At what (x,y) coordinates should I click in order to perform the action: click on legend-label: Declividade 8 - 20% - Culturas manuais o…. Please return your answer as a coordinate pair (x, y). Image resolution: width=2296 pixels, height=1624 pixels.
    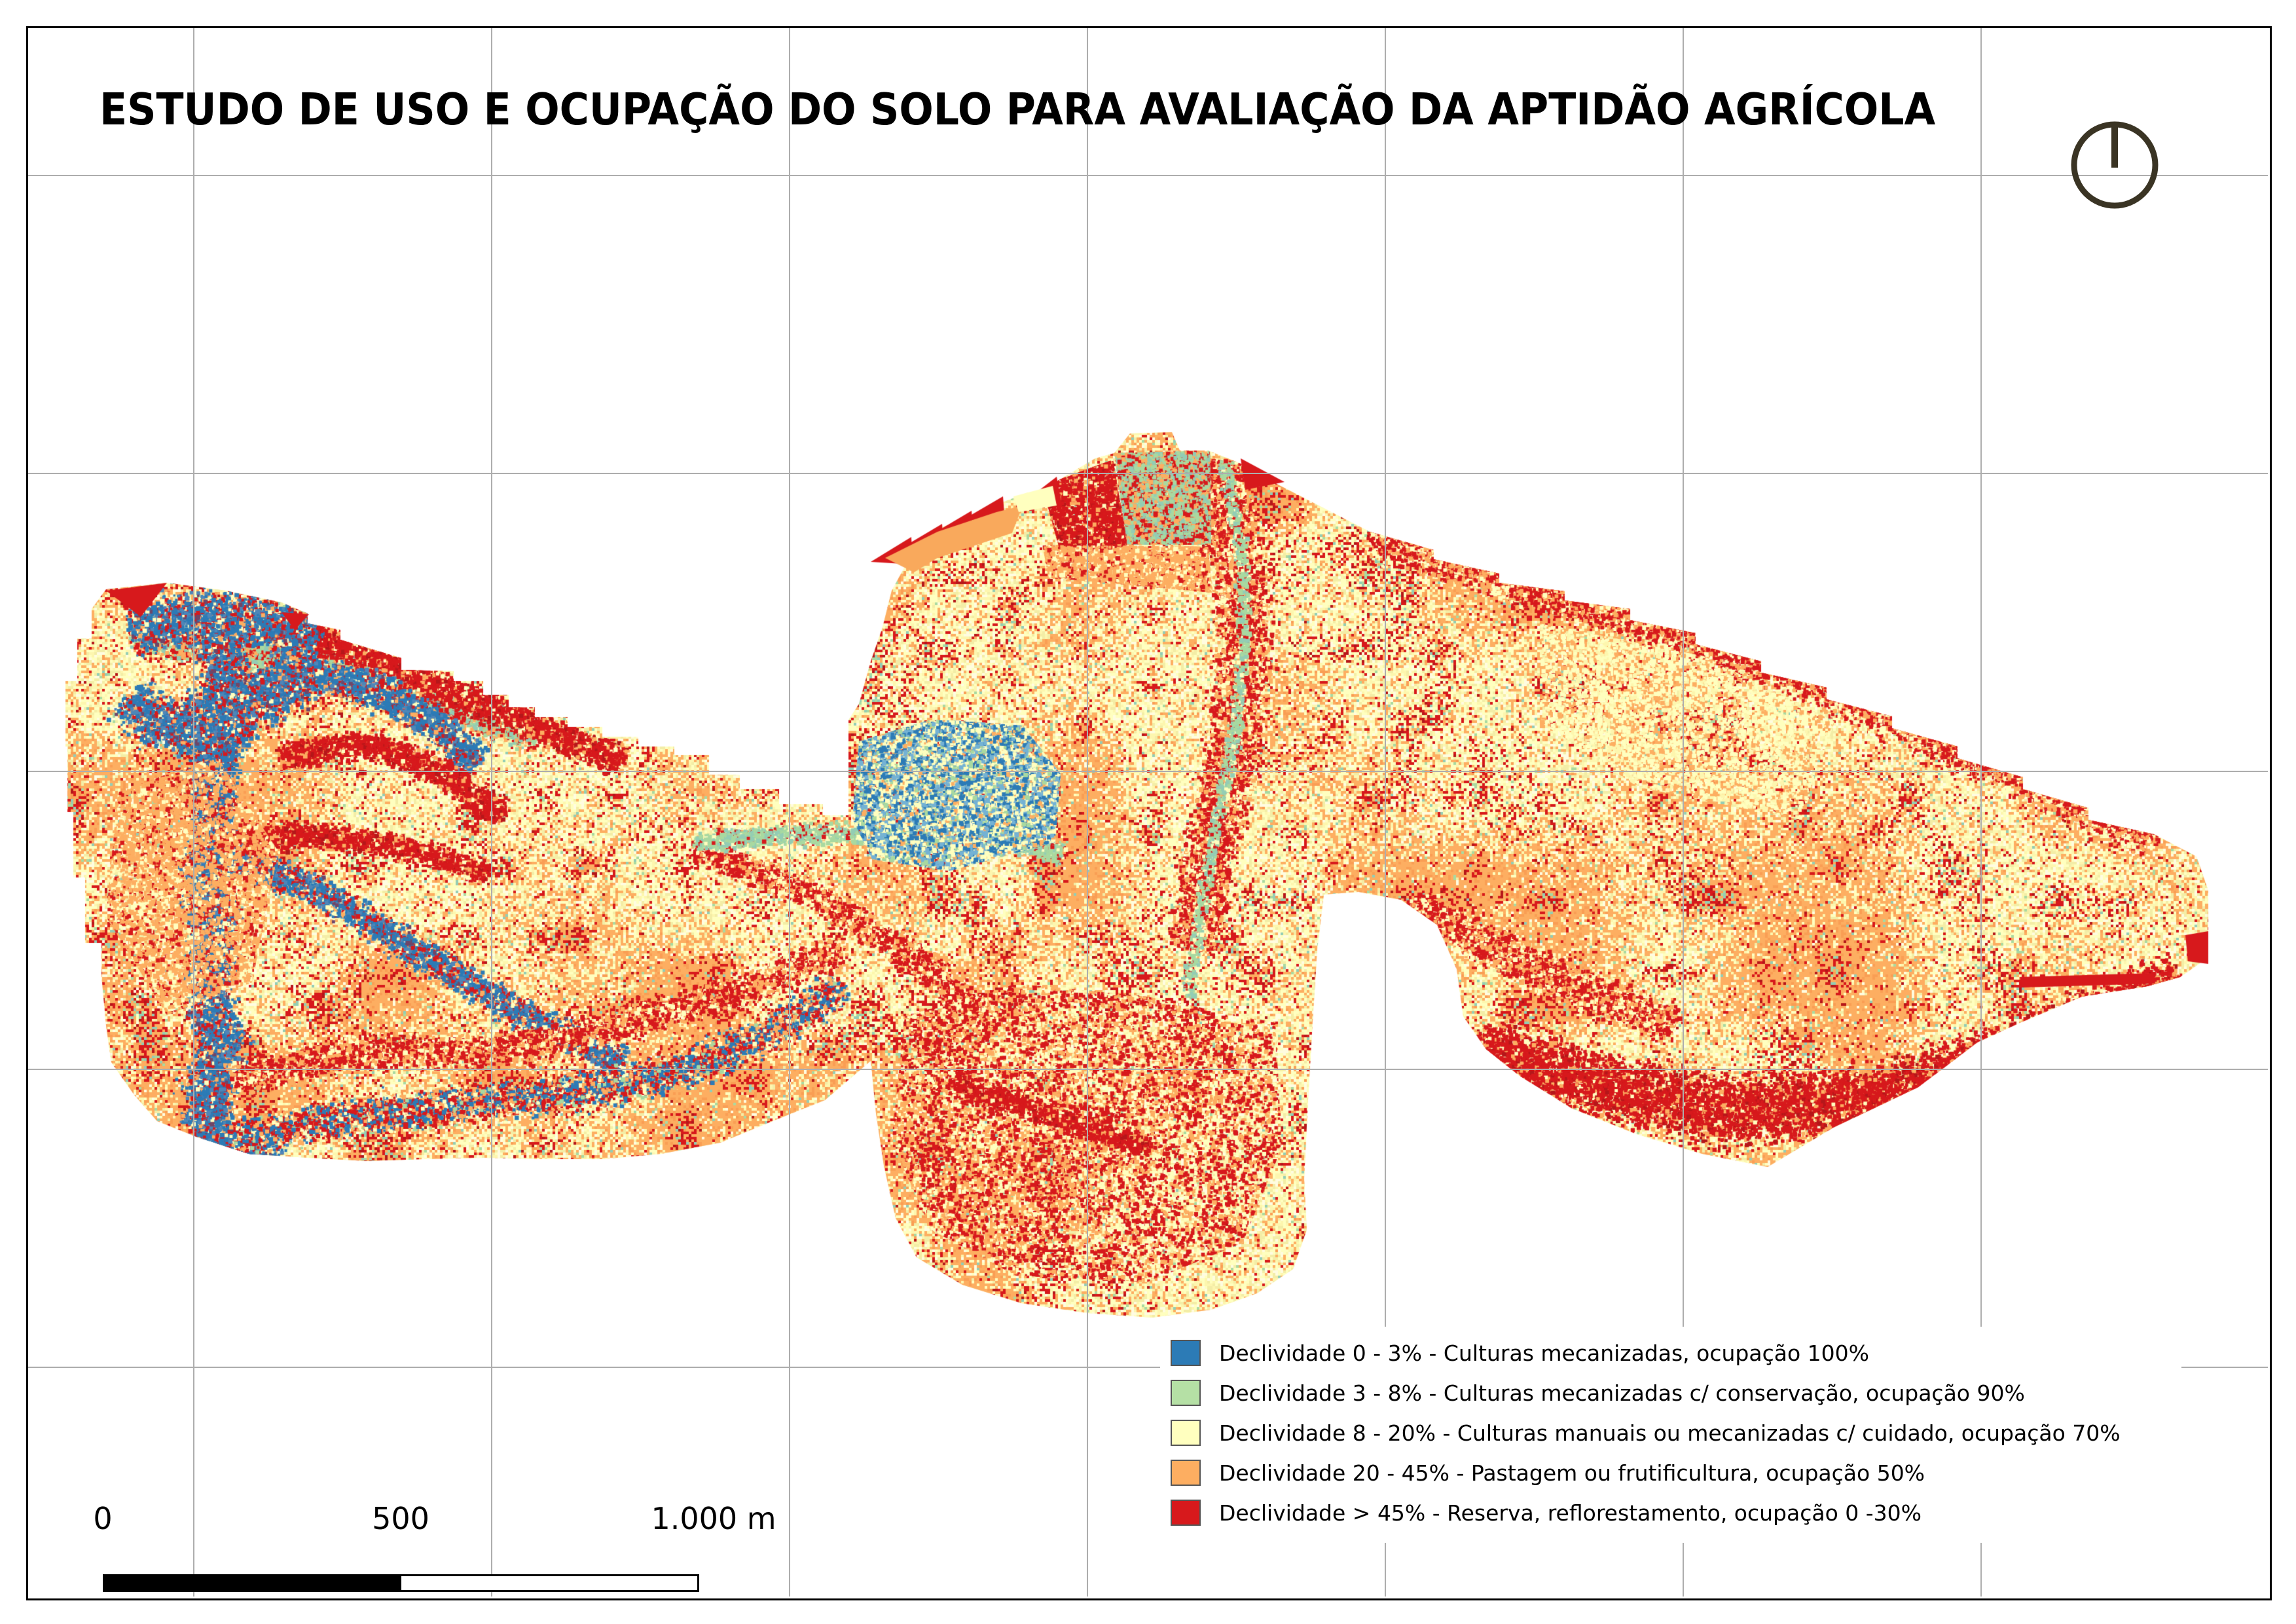
    Looking at the image, I should click on (1670, 1433).